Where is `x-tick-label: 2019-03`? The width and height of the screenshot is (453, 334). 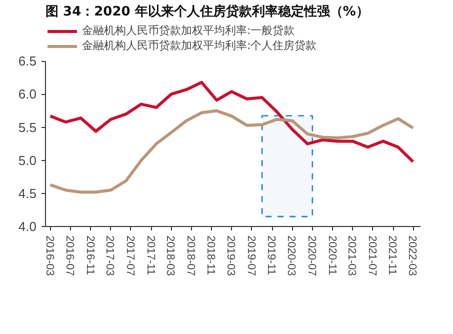
x-tick-label: 2019-03 is located at coordinates (230, 256).